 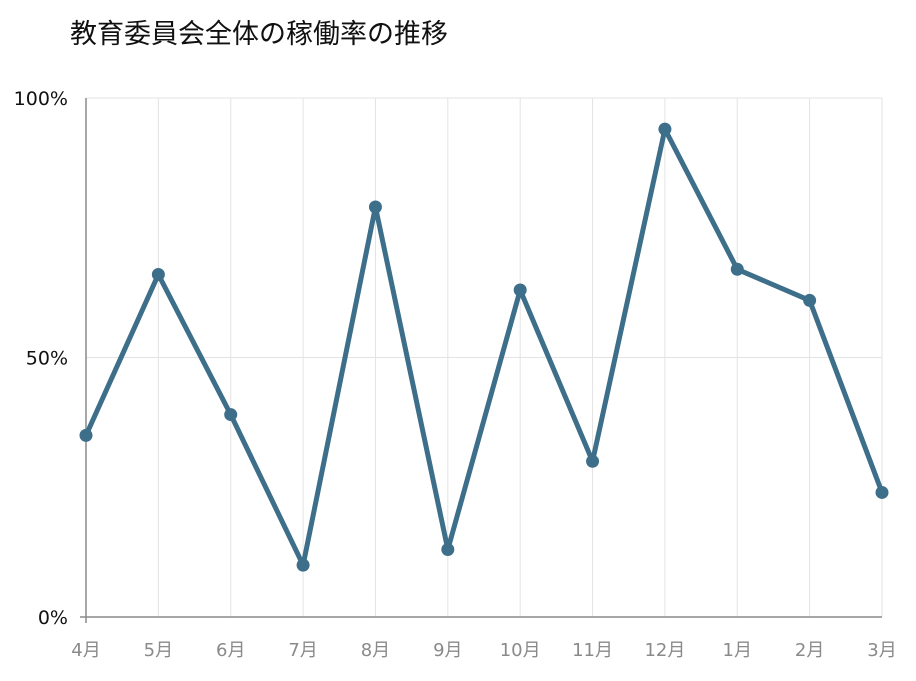 I want to click on x-tick-label: 6月, so click(x=230, y=650).